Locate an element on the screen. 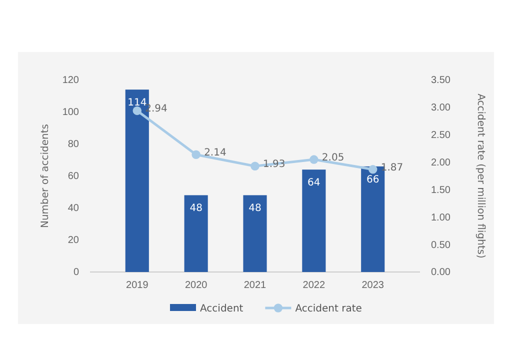  x-tick-label: 2020 is located at coordinates (196, 286).